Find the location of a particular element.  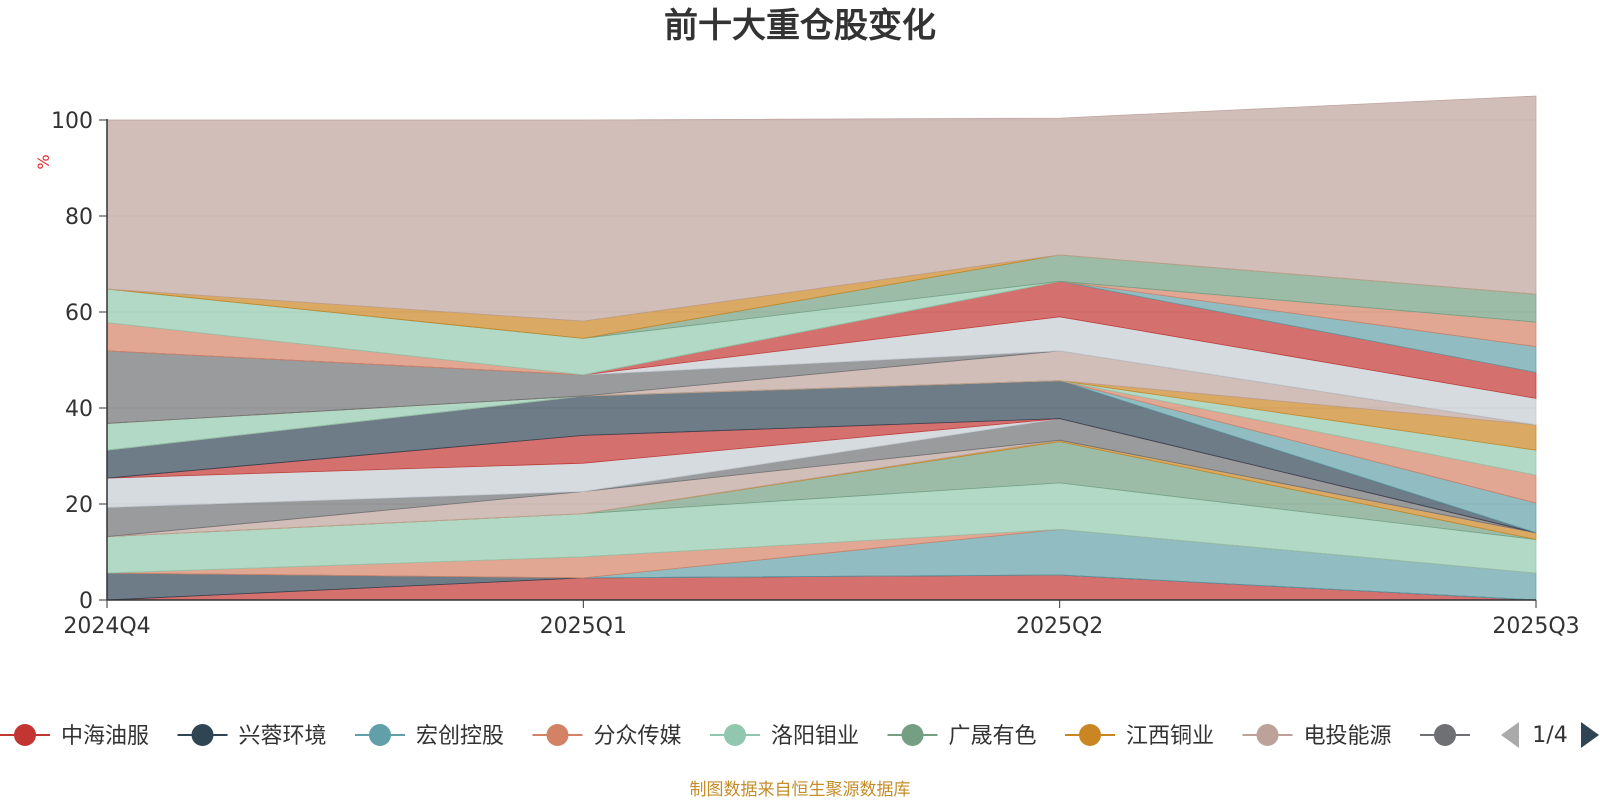

legend-item: 江西铜业 is located at coordinates (1139, 736).